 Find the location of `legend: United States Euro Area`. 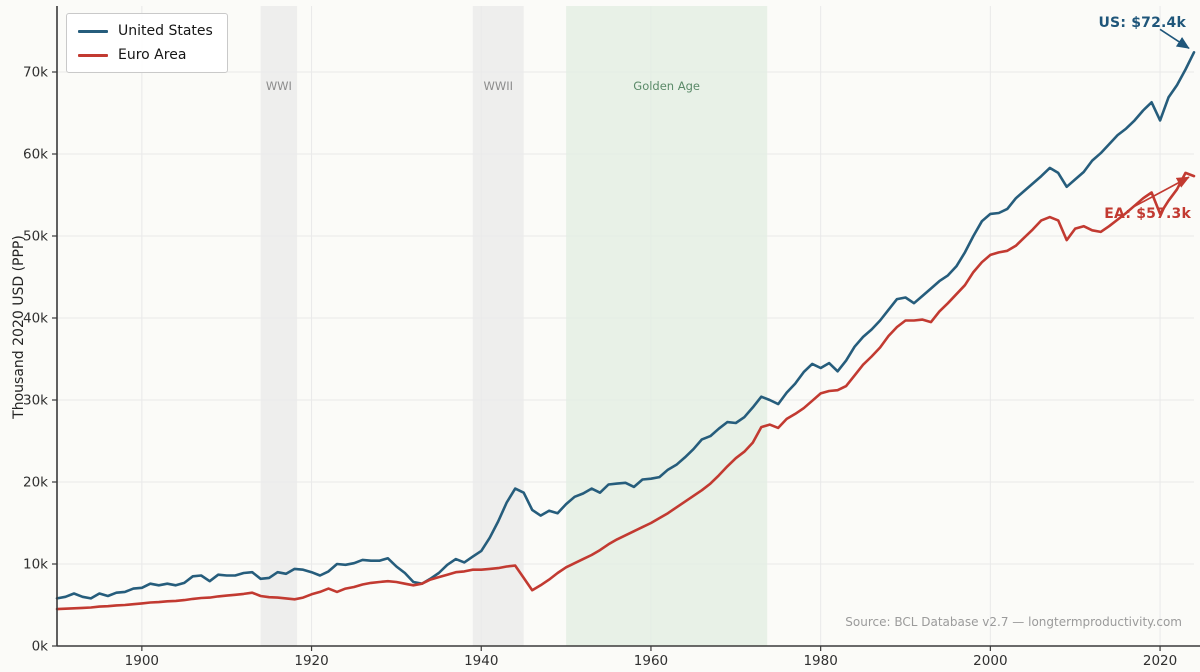

legend: United States Euro Area is located at coordinates (147, 43).